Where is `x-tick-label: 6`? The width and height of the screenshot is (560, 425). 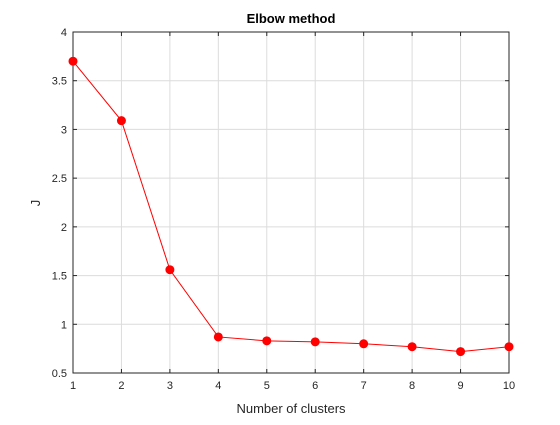
x-tick-label: 6 is located at coordinates (315, 386).